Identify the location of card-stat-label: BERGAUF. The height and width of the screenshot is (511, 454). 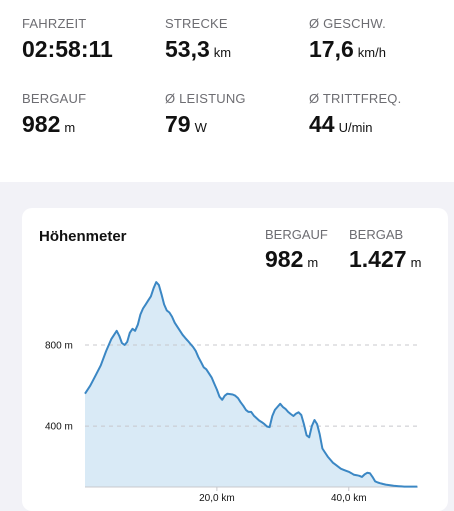
(296, 234).